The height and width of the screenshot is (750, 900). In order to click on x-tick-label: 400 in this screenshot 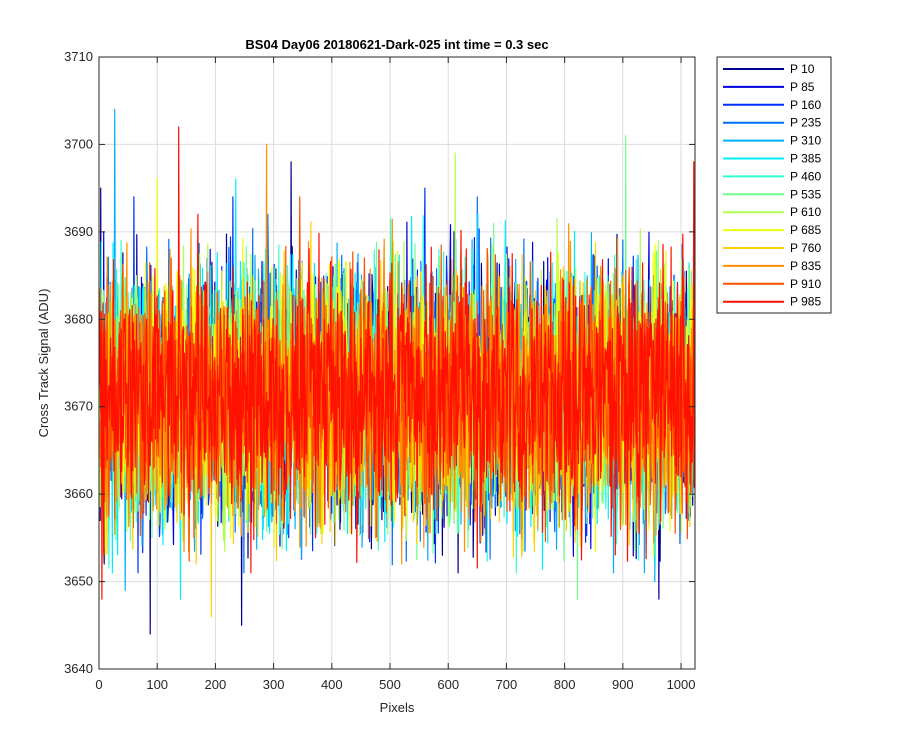, I will do `click(332, 684)`.